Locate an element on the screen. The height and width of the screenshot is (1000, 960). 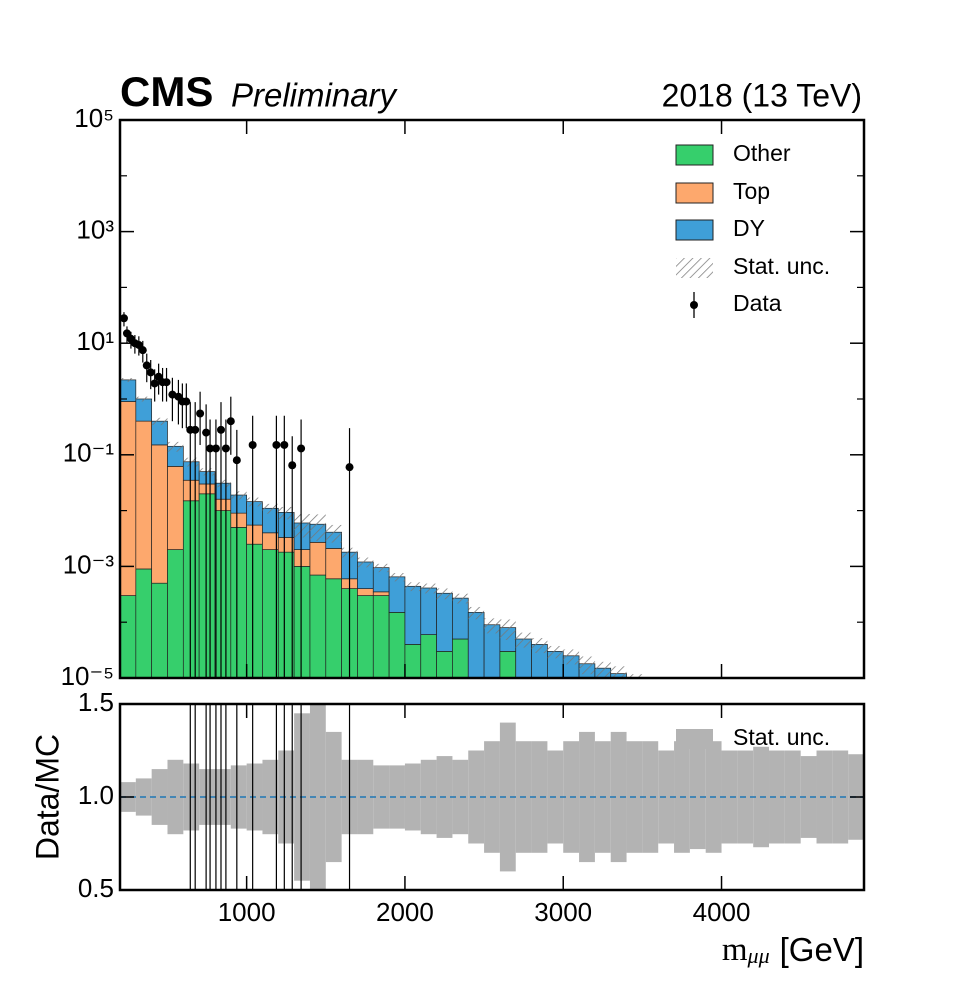
legend-label: Stat. unc. is located at coordinates (781, 266).